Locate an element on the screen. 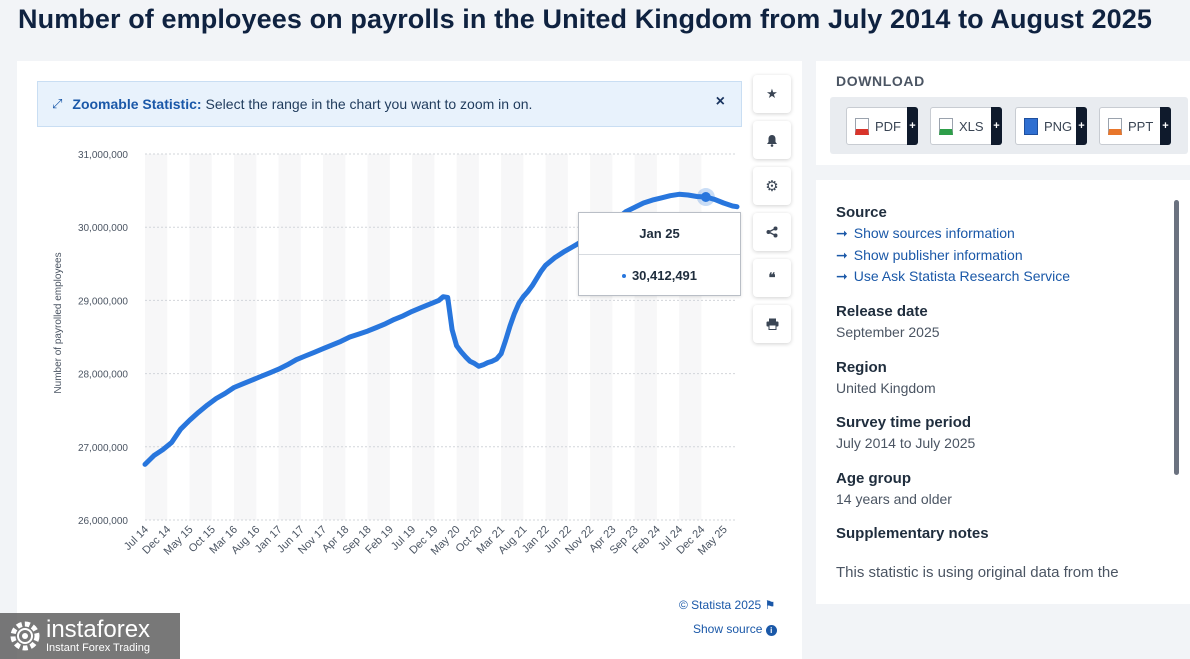  survey-period-heading: Survey time period is located at coordinates (904, 422).